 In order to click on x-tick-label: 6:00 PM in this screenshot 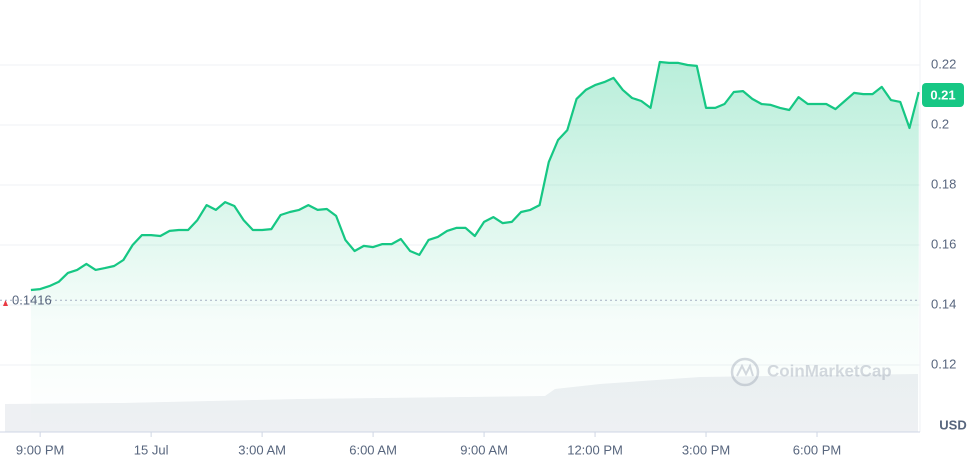, I will do `click(817, 449)`.